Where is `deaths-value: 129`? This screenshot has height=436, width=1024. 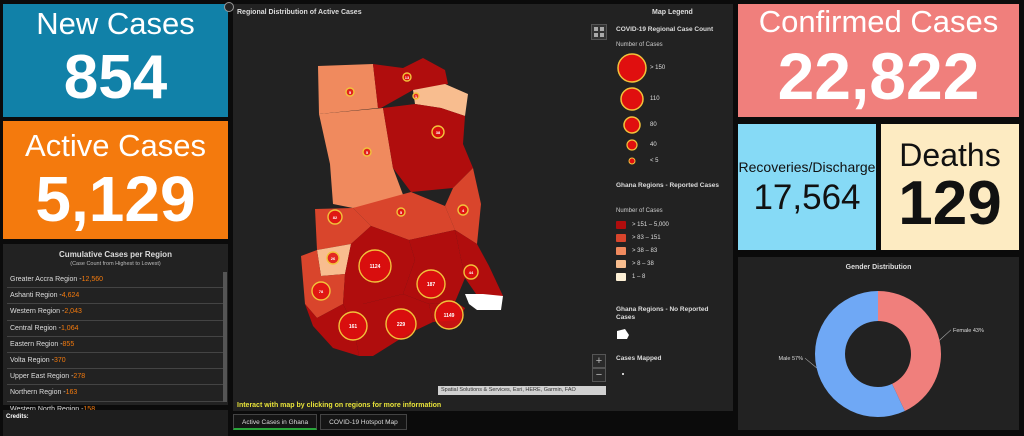
deaths-value: 129 is located at coordinates (950, 203).